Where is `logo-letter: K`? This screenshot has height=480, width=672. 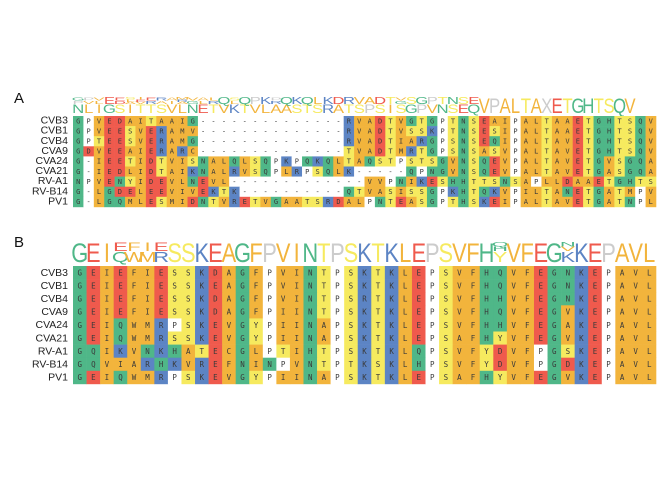
logo-letter: K is located at coordinates (202, 254).